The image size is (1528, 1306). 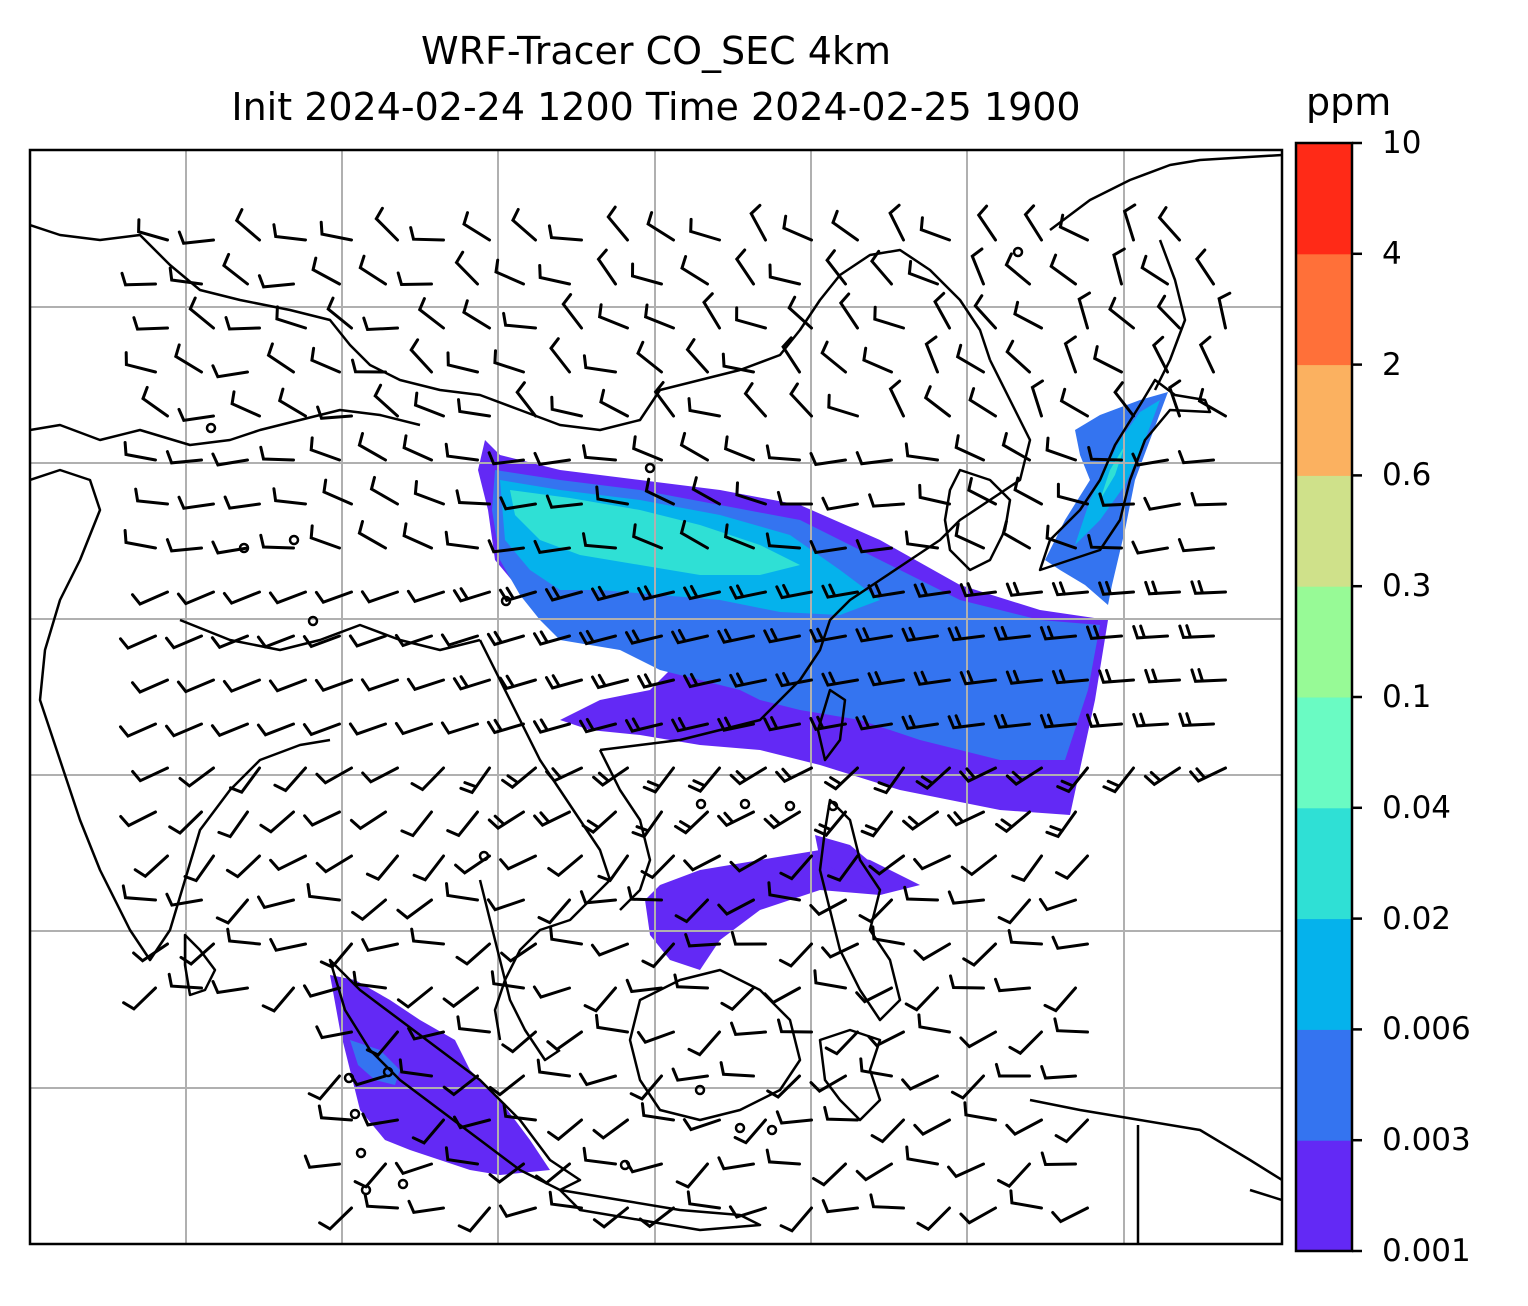 What do you see at coordinates (1324, 697) in the screenshot?
I see `colorbar` at bounding box center [1324, 697].